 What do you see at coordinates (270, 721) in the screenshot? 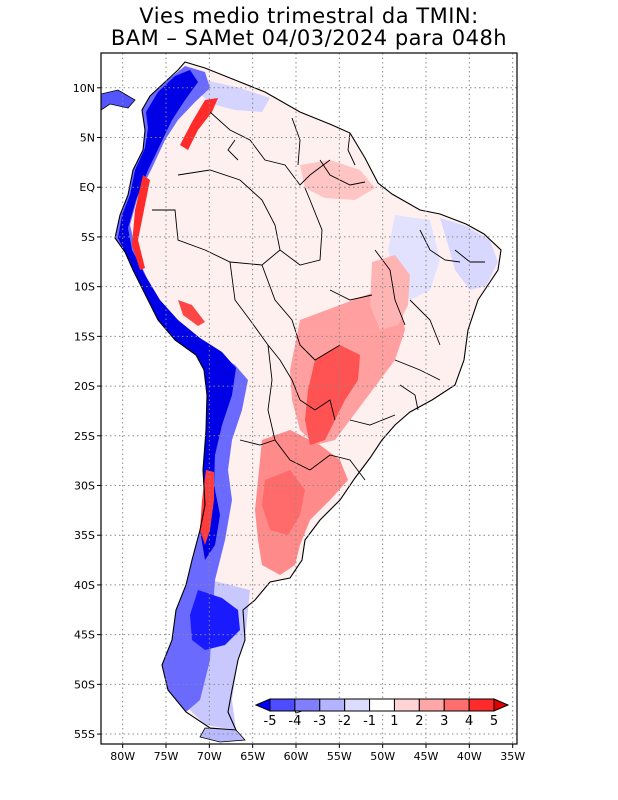
I see `colorbar-label: -5` at bounding box center [270, 721].